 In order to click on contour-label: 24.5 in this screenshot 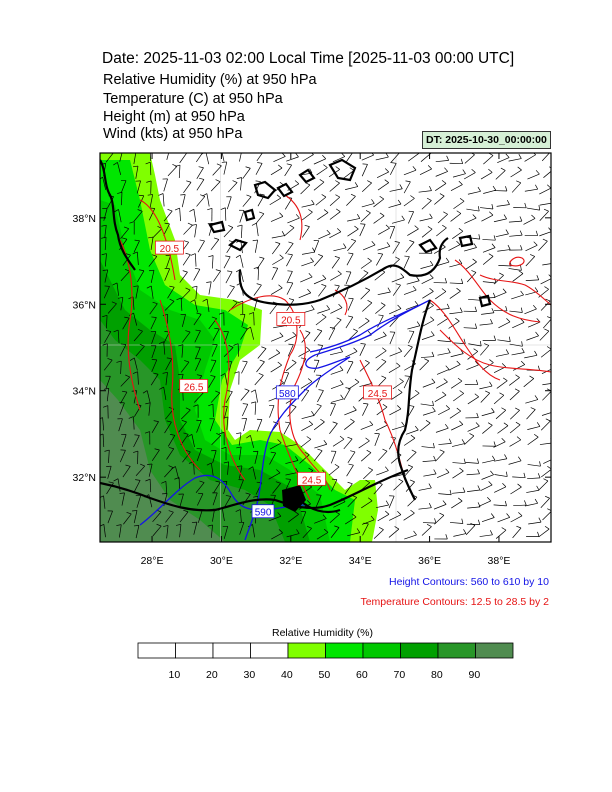, I will do `click(312, 480)`.